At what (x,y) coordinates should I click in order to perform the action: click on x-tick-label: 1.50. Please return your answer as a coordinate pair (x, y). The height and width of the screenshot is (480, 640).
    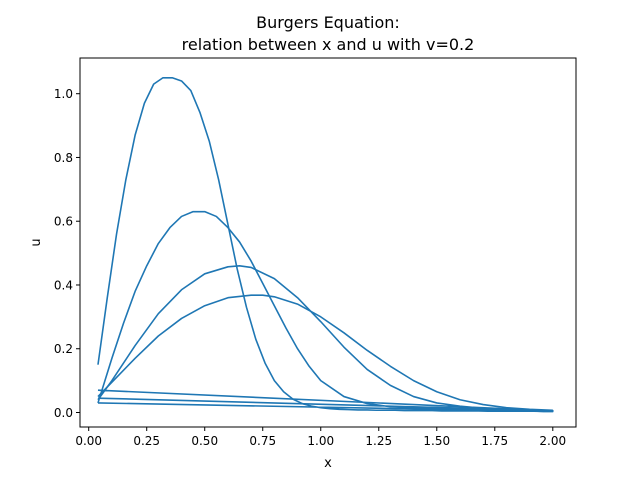
    Looking at the image, I should click on (436, 441).